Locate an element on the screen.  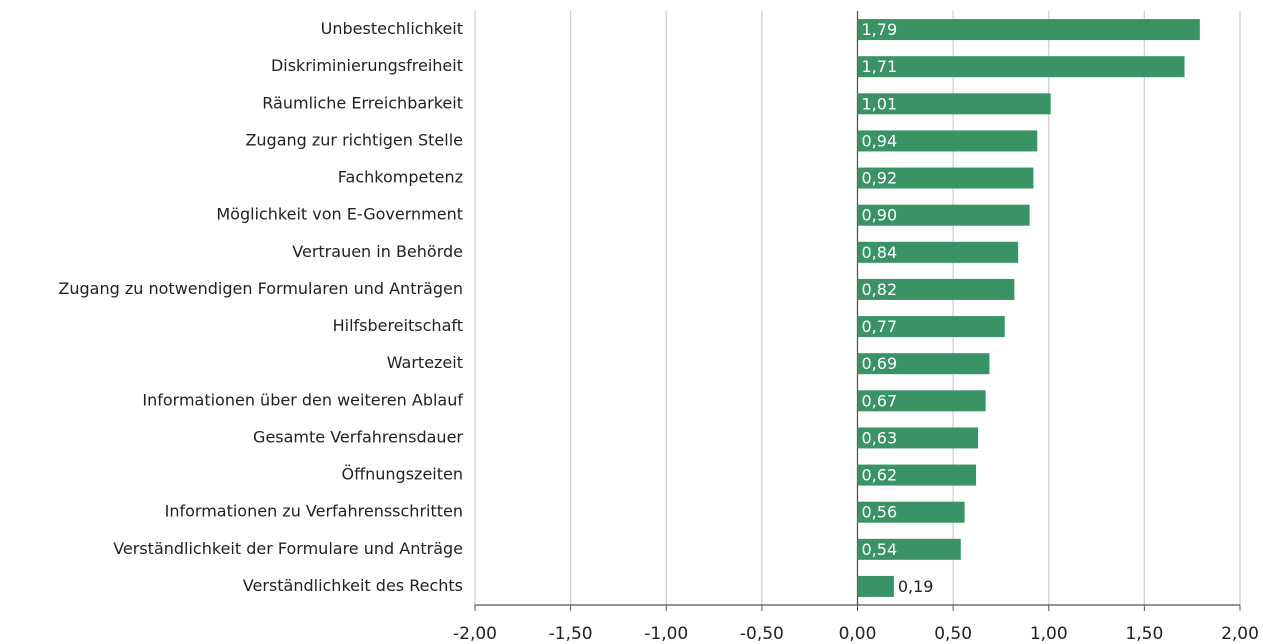
value-label: 0,82 is located at coordinates (880, 289).